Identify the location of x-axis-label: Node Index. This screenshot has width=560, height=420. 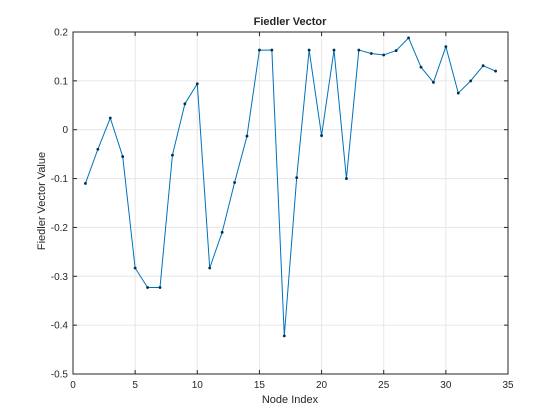
(290, 400).